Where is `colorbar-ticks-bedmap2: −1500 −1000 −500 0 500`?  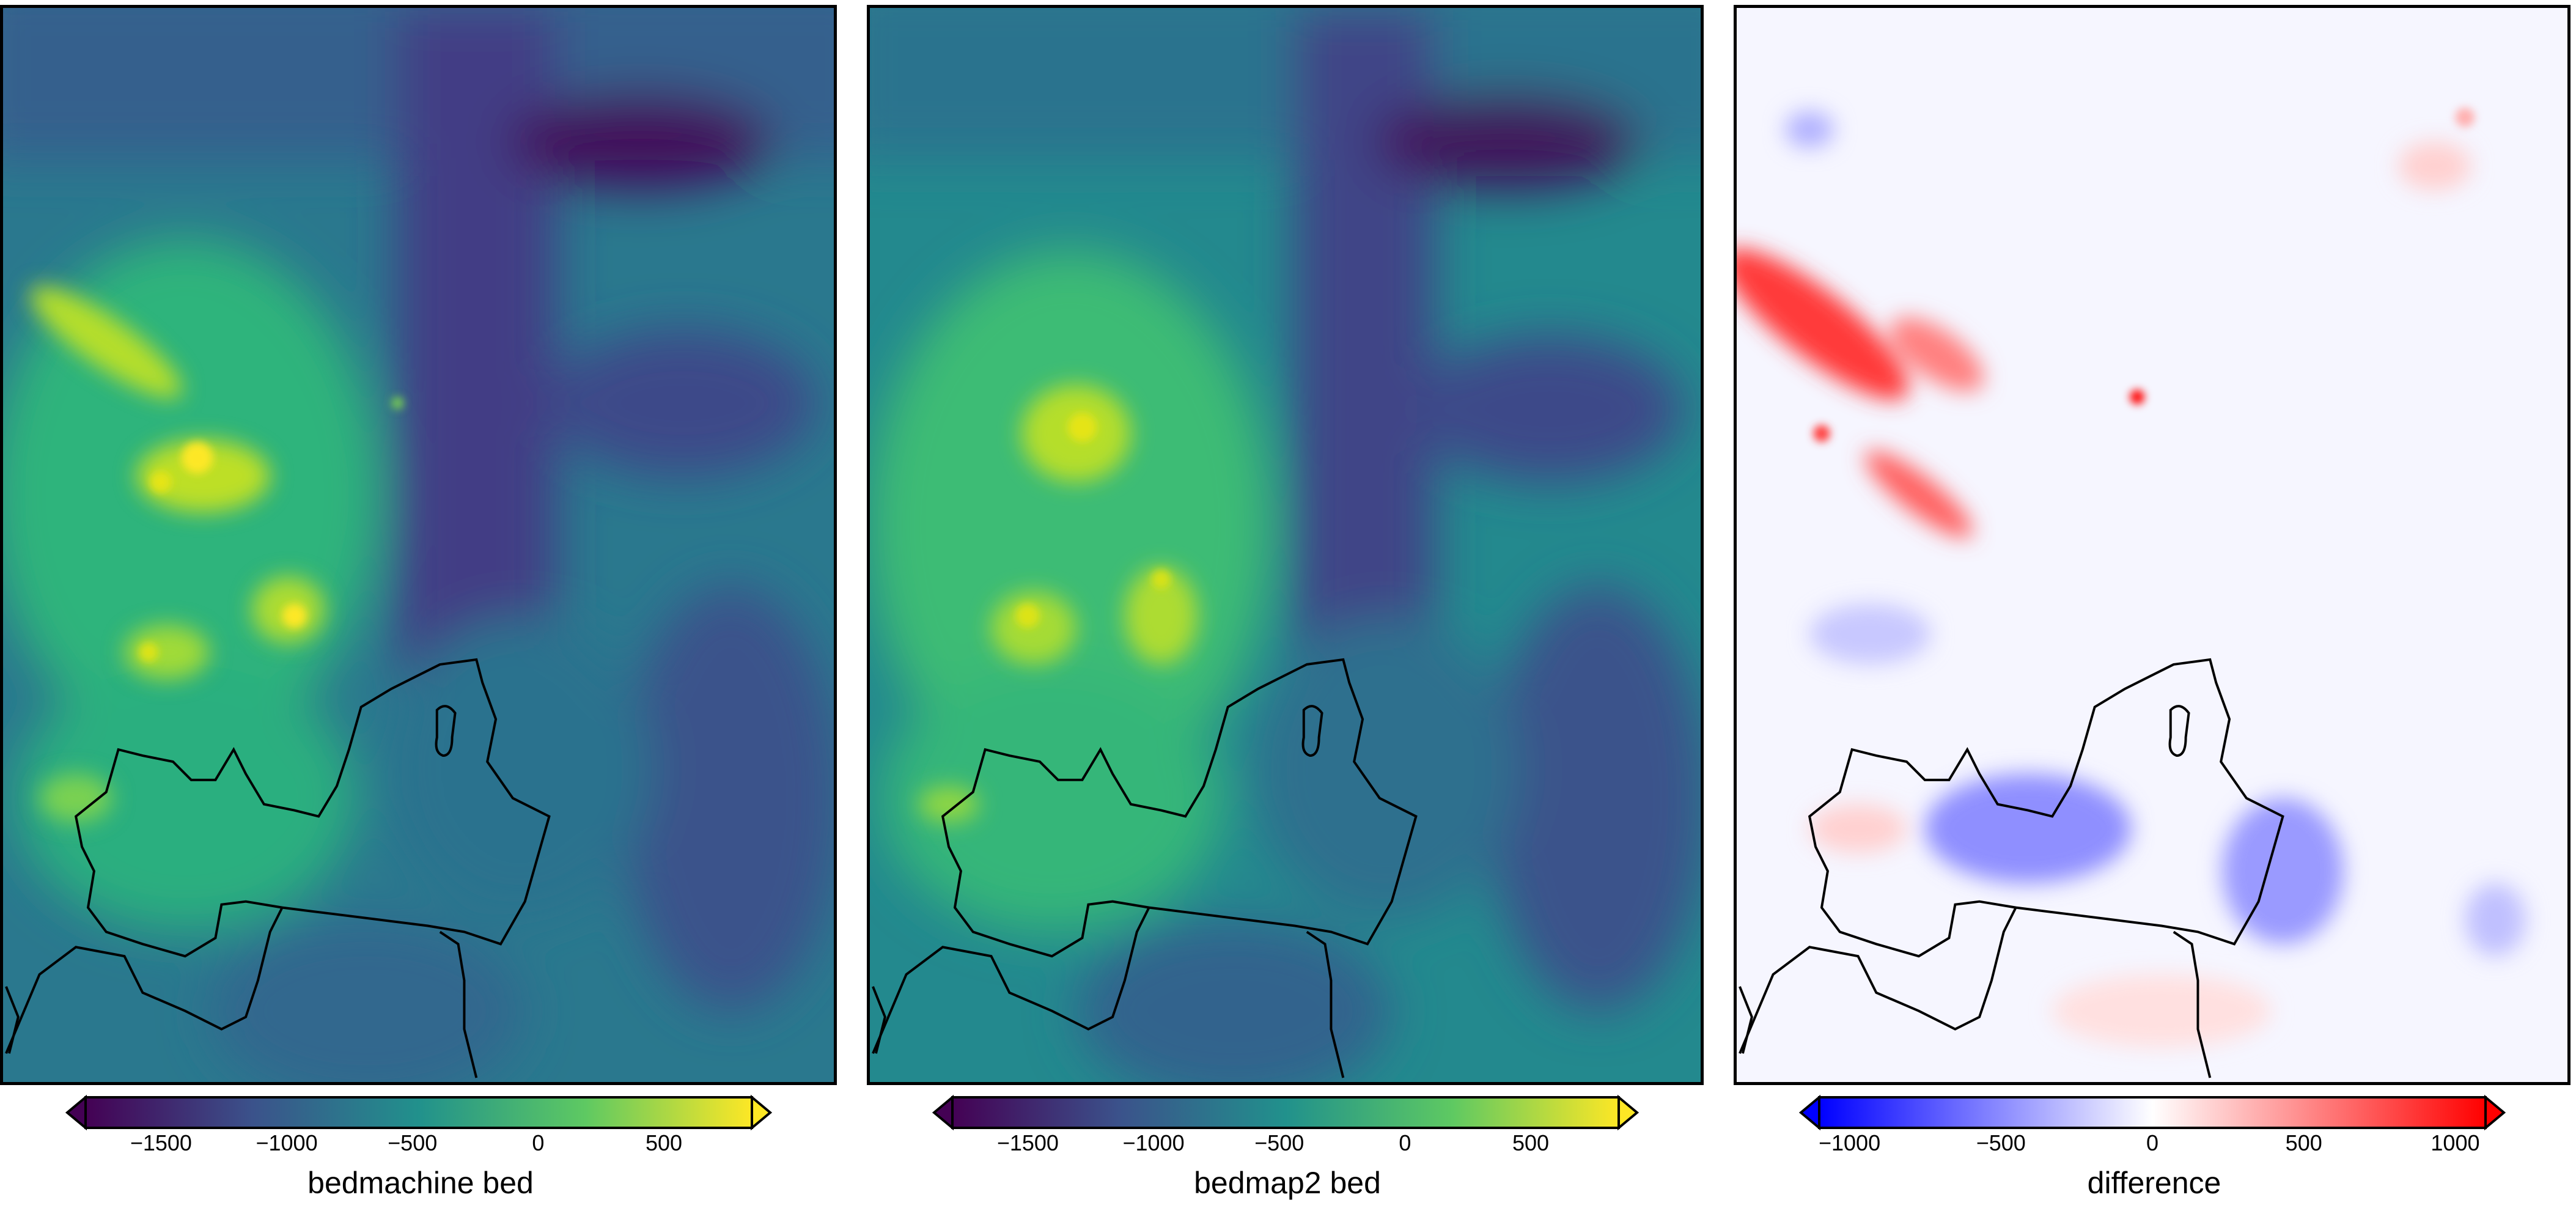 colorbar-ticks-bedmap2: −1500 −1000 −500 0 500 is located at coordinates (1285, 1146).